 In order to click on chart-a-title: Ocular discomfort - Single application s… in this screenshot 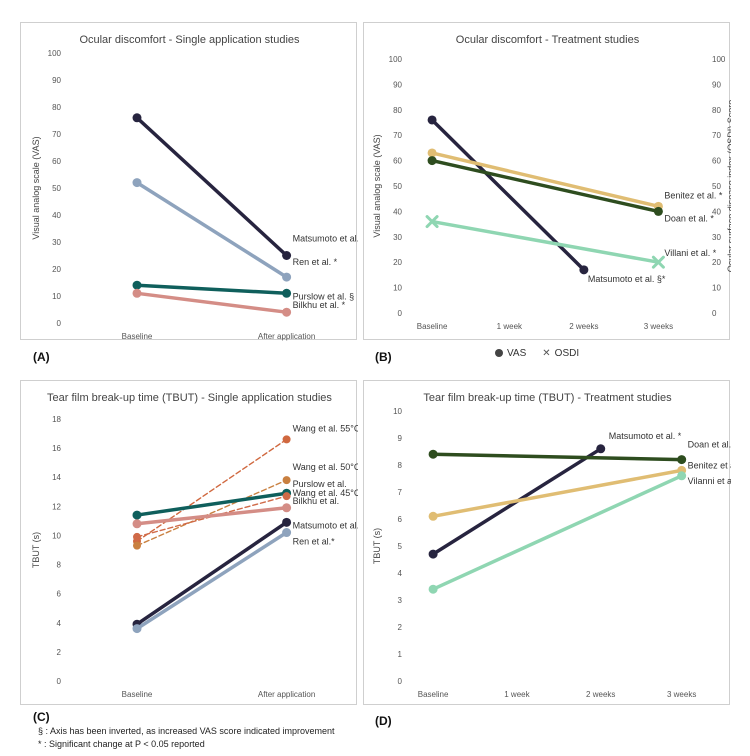, I will do `click(189, 40)`.